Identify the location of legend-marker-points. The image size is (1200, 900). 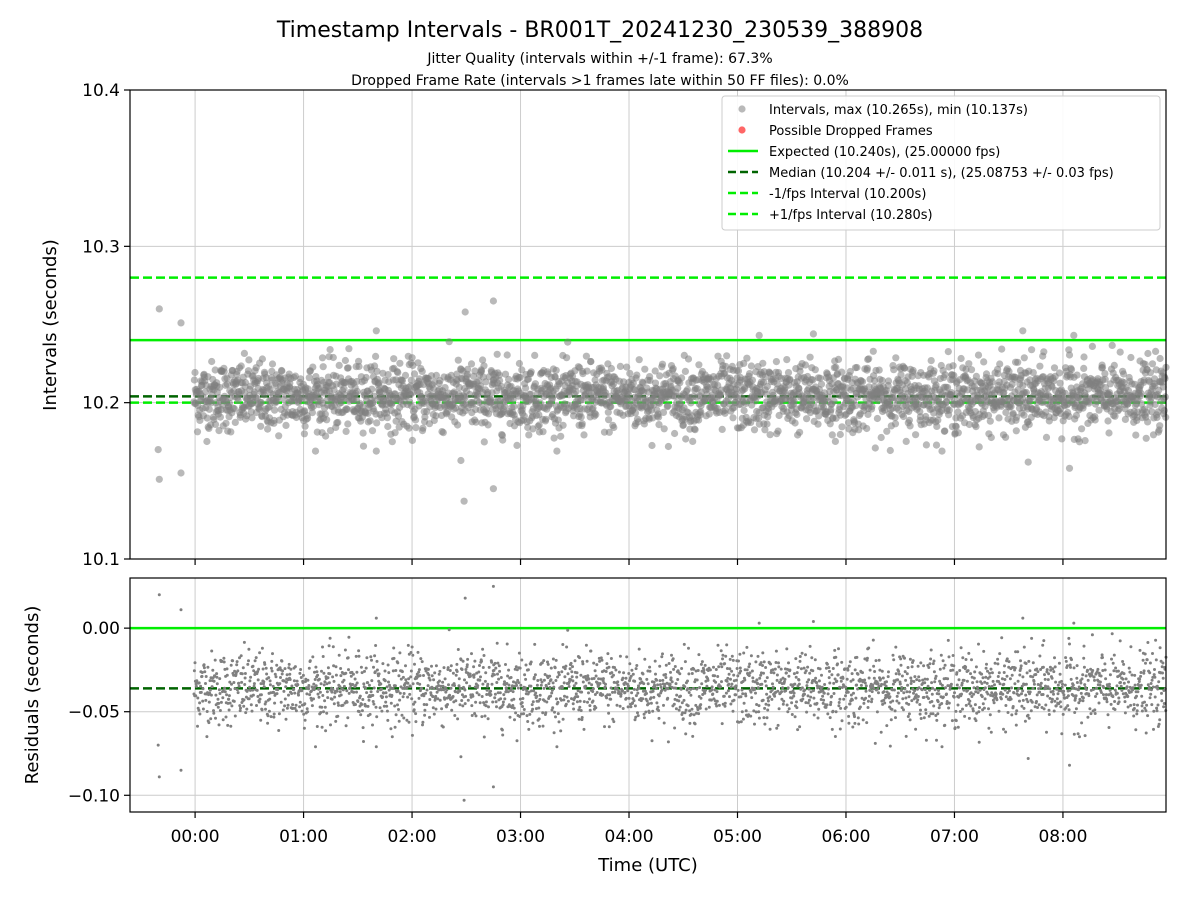
(742, 109).